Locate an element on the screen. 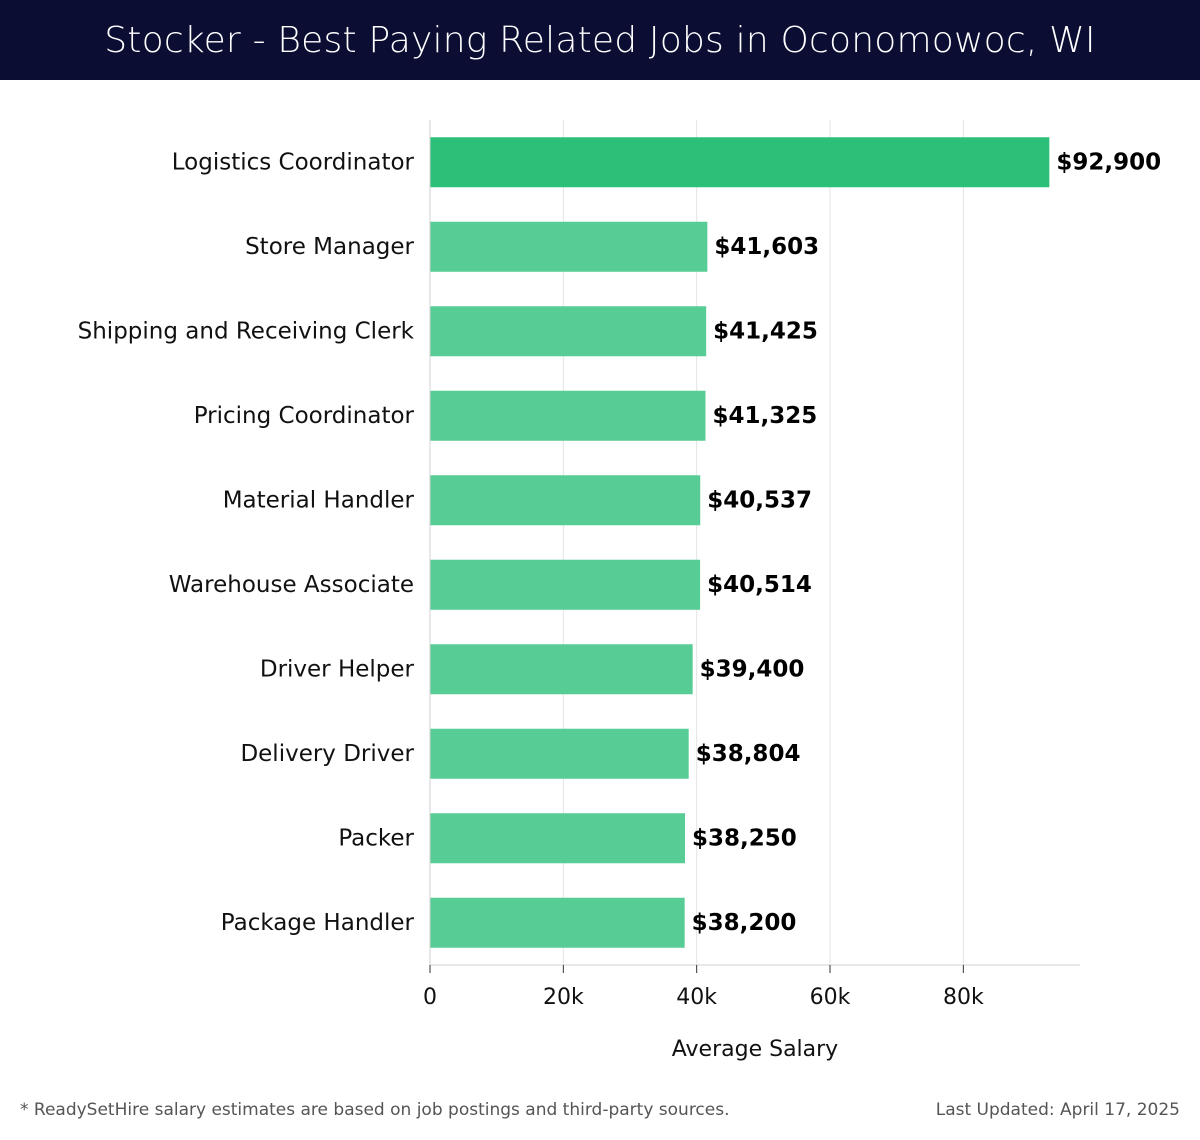 This screenshot has width=1200, height=1140. x-tick-label: 0 is located at coordinates (430, 997).